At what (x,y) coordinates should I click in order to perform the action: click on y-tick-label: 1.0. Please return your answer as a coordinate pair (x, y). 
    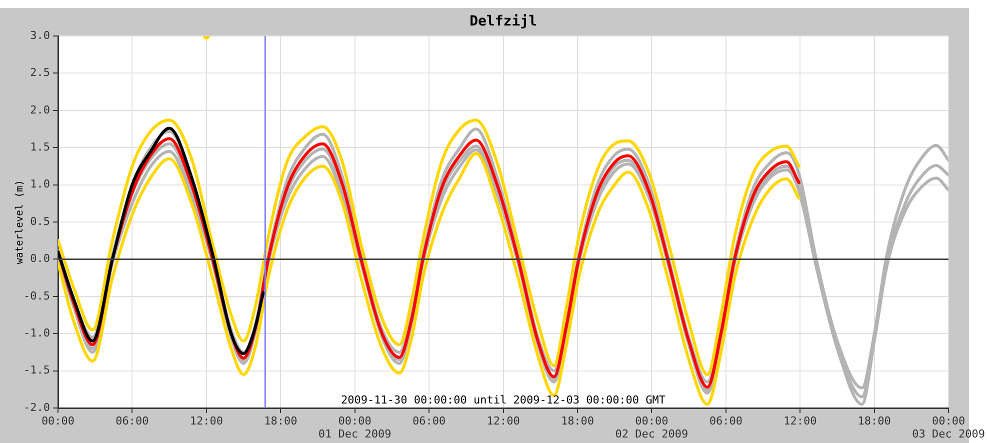
    Looking at the image, I should click on (40, 184).